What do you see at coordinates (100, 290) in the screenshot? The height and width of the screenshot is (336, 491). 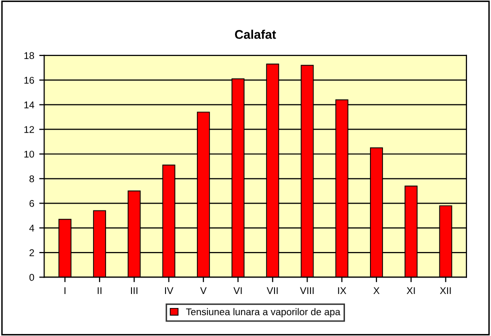 I see `x-tick-label: II` at bounding box center [100, 290].